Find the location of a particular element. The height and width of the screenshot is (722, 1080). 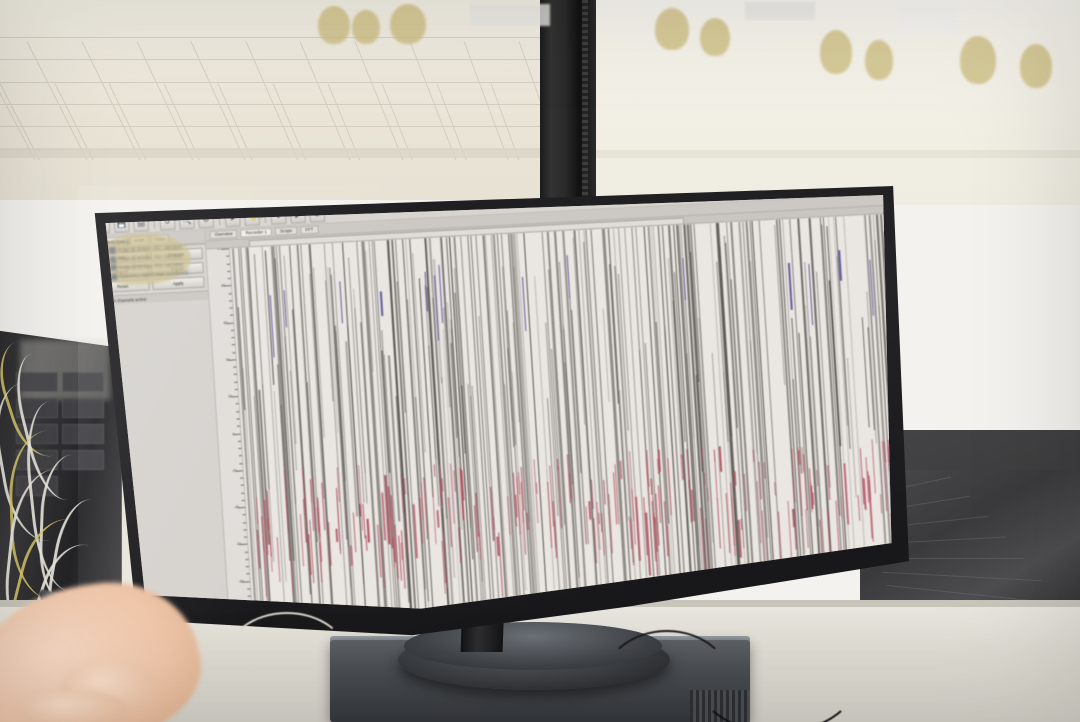

plot-tab-fft: FFT is located at coordinates (309, 230).